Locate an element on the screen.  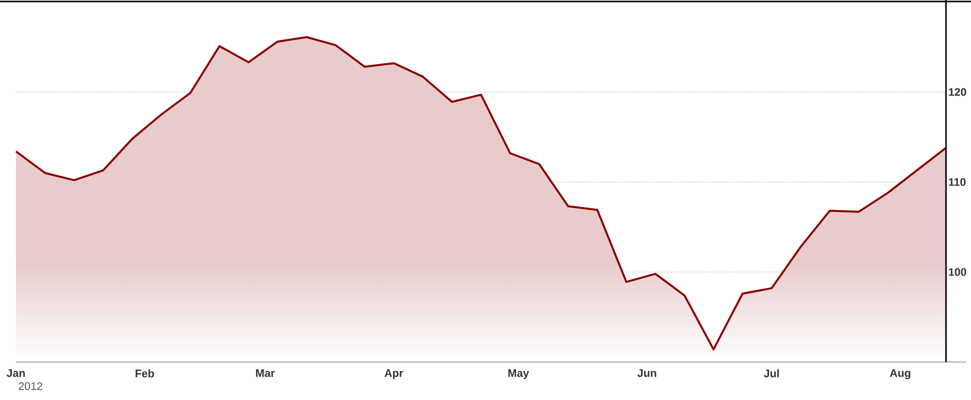
y-tick-label: 120 is located at coordinates (957, 92).